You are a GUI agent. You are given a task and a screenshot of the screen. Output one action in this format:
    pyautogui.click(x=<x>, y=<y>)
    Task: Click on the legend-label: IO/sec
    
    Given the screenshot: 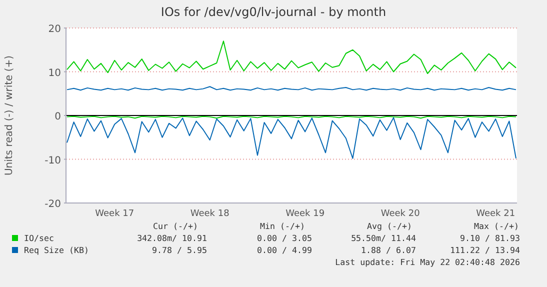 What is the action you would take?
    pyautogui.click(x=39, y=238)
    